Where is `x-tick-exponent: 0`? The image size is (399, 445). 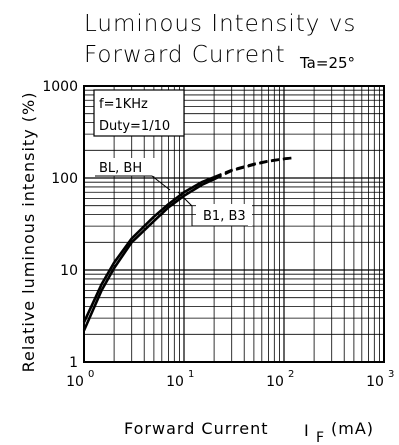
x-tick-exponent: 0 is located at coordinates (91, 374).